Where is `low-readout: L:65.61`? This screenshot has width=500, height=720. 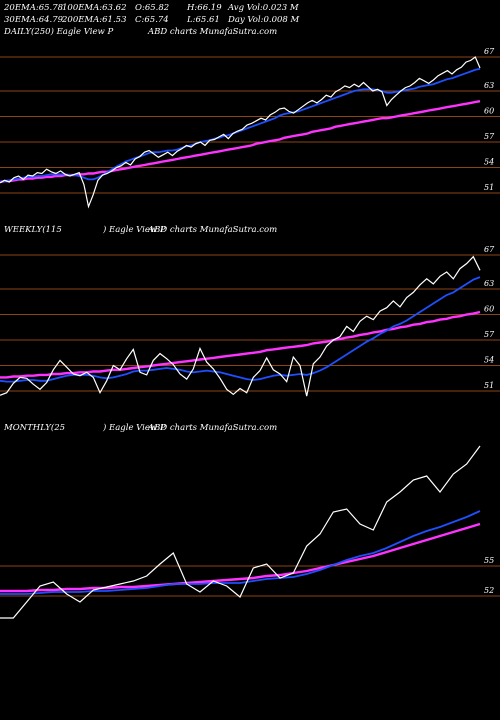
low-readout: L:65.61 is located at coordinates (203, 20).